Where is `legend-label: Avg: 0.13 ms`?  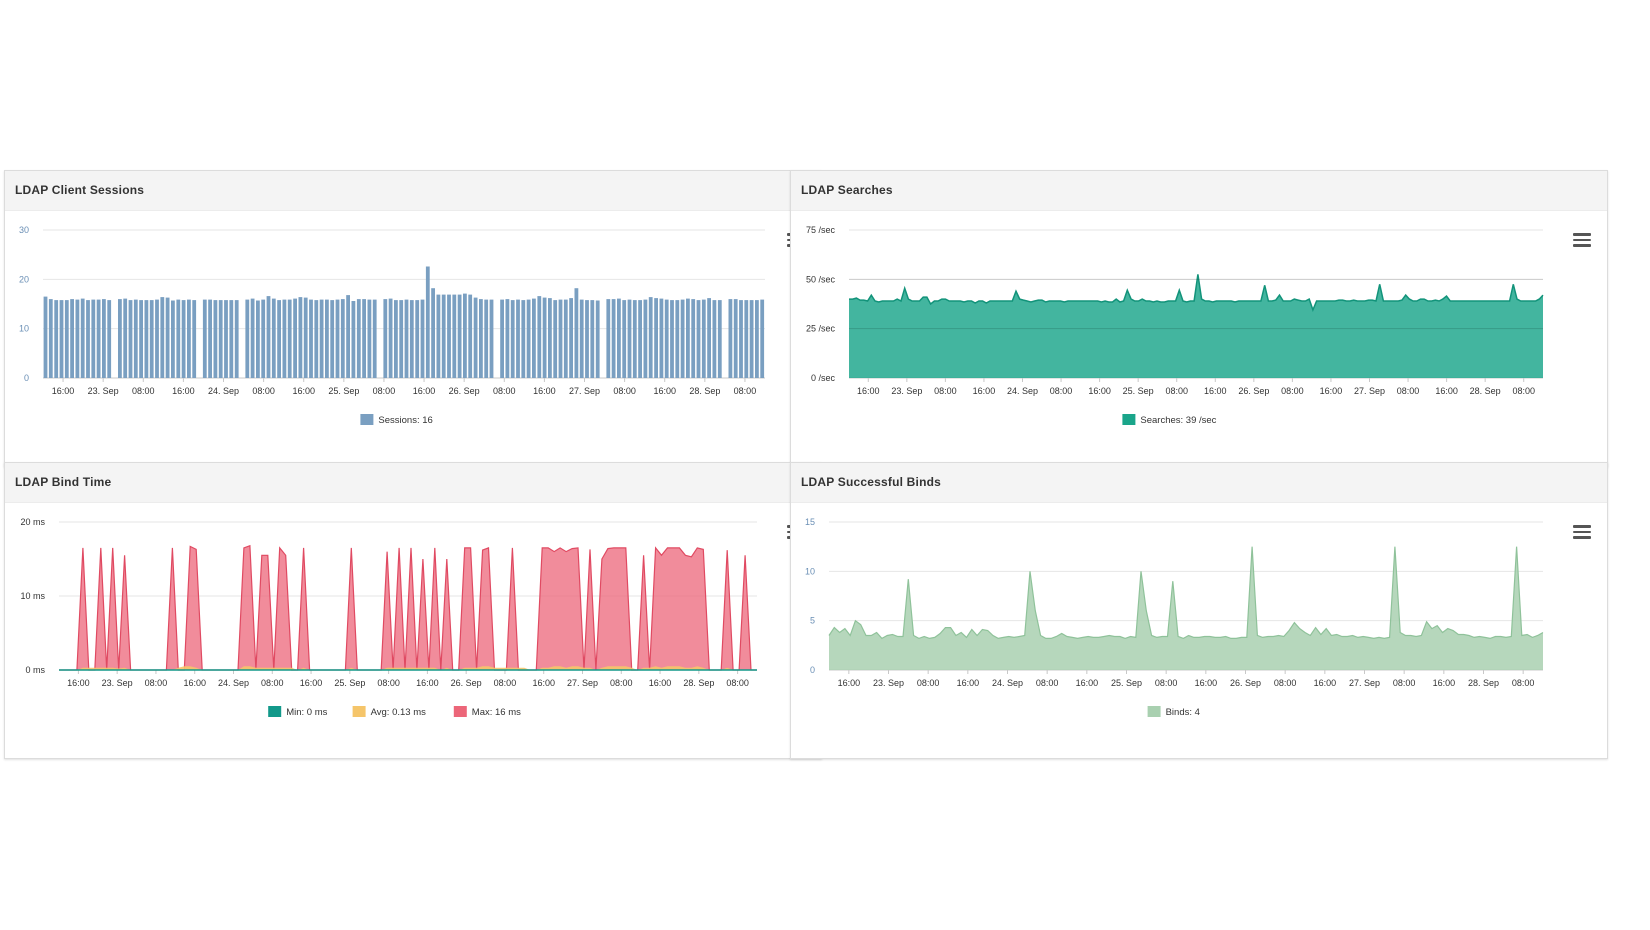 legend-label: Avg: 0.13 ms is located at coordinates (399, 712).